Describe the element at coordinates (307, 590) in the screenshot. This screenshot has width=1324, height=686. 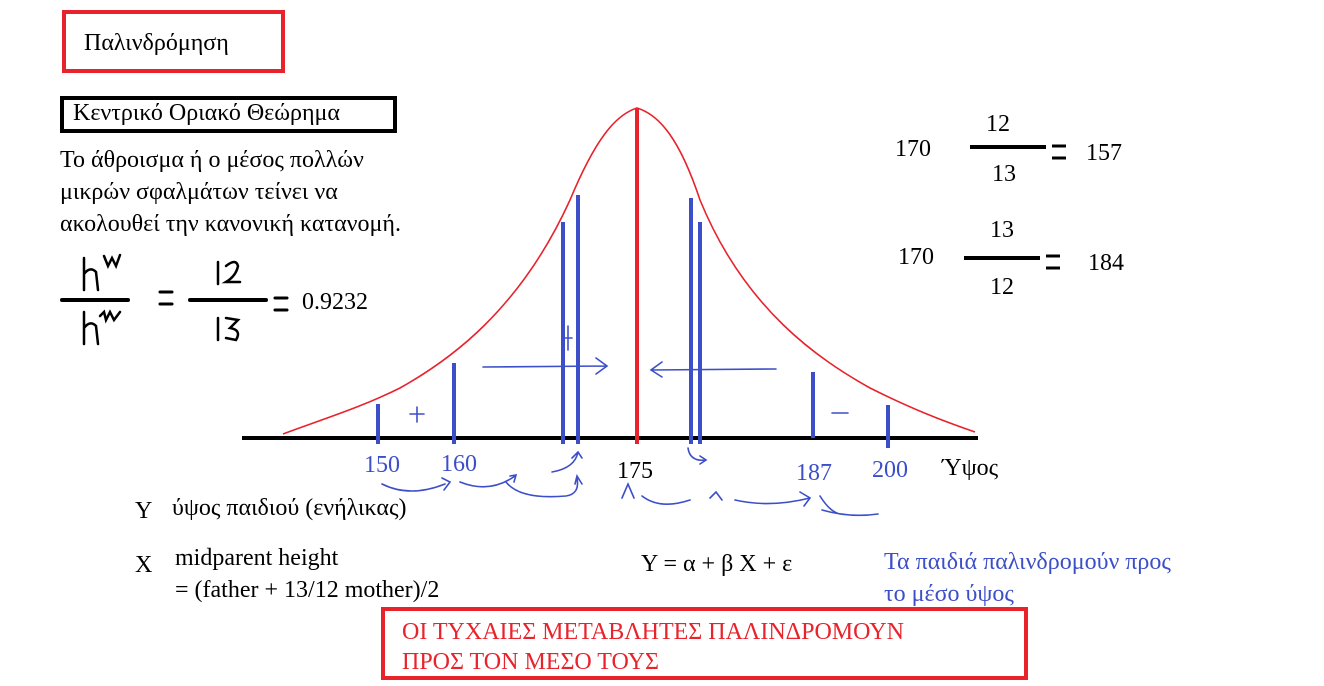
I see `x-description-2: = (father + 13/12 mother)/2` at that location.